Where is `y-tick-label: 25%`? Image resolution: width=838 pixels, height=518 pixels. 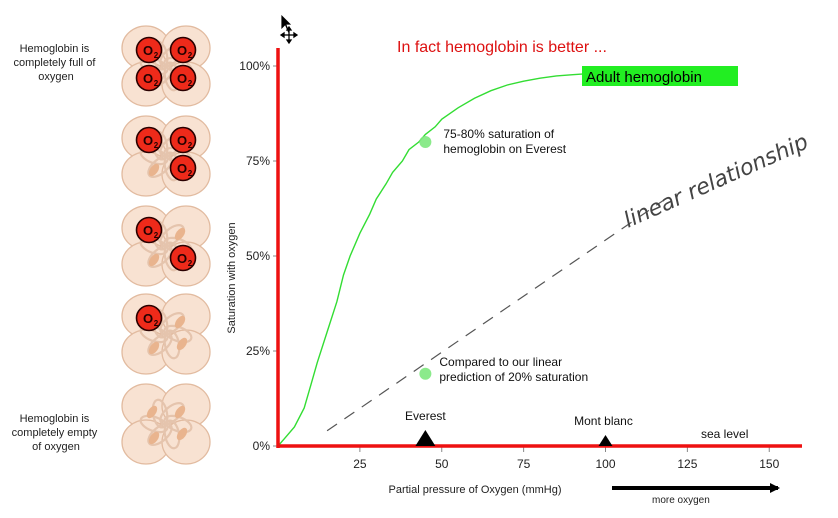
y-tick-label: 25% is located at coordinates (258, 351).